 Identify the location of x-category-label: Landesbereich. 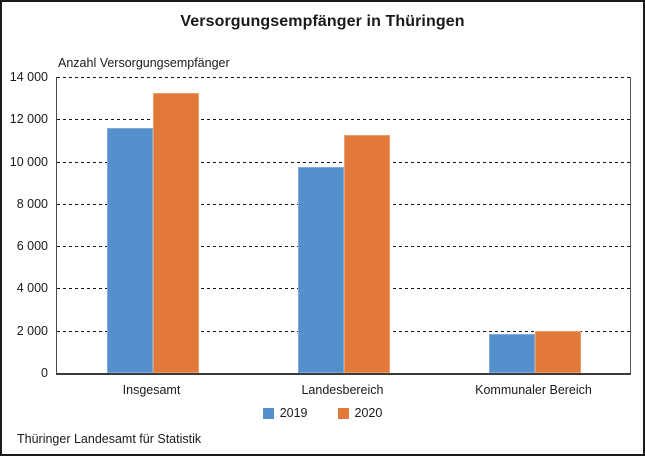
(342, 390).